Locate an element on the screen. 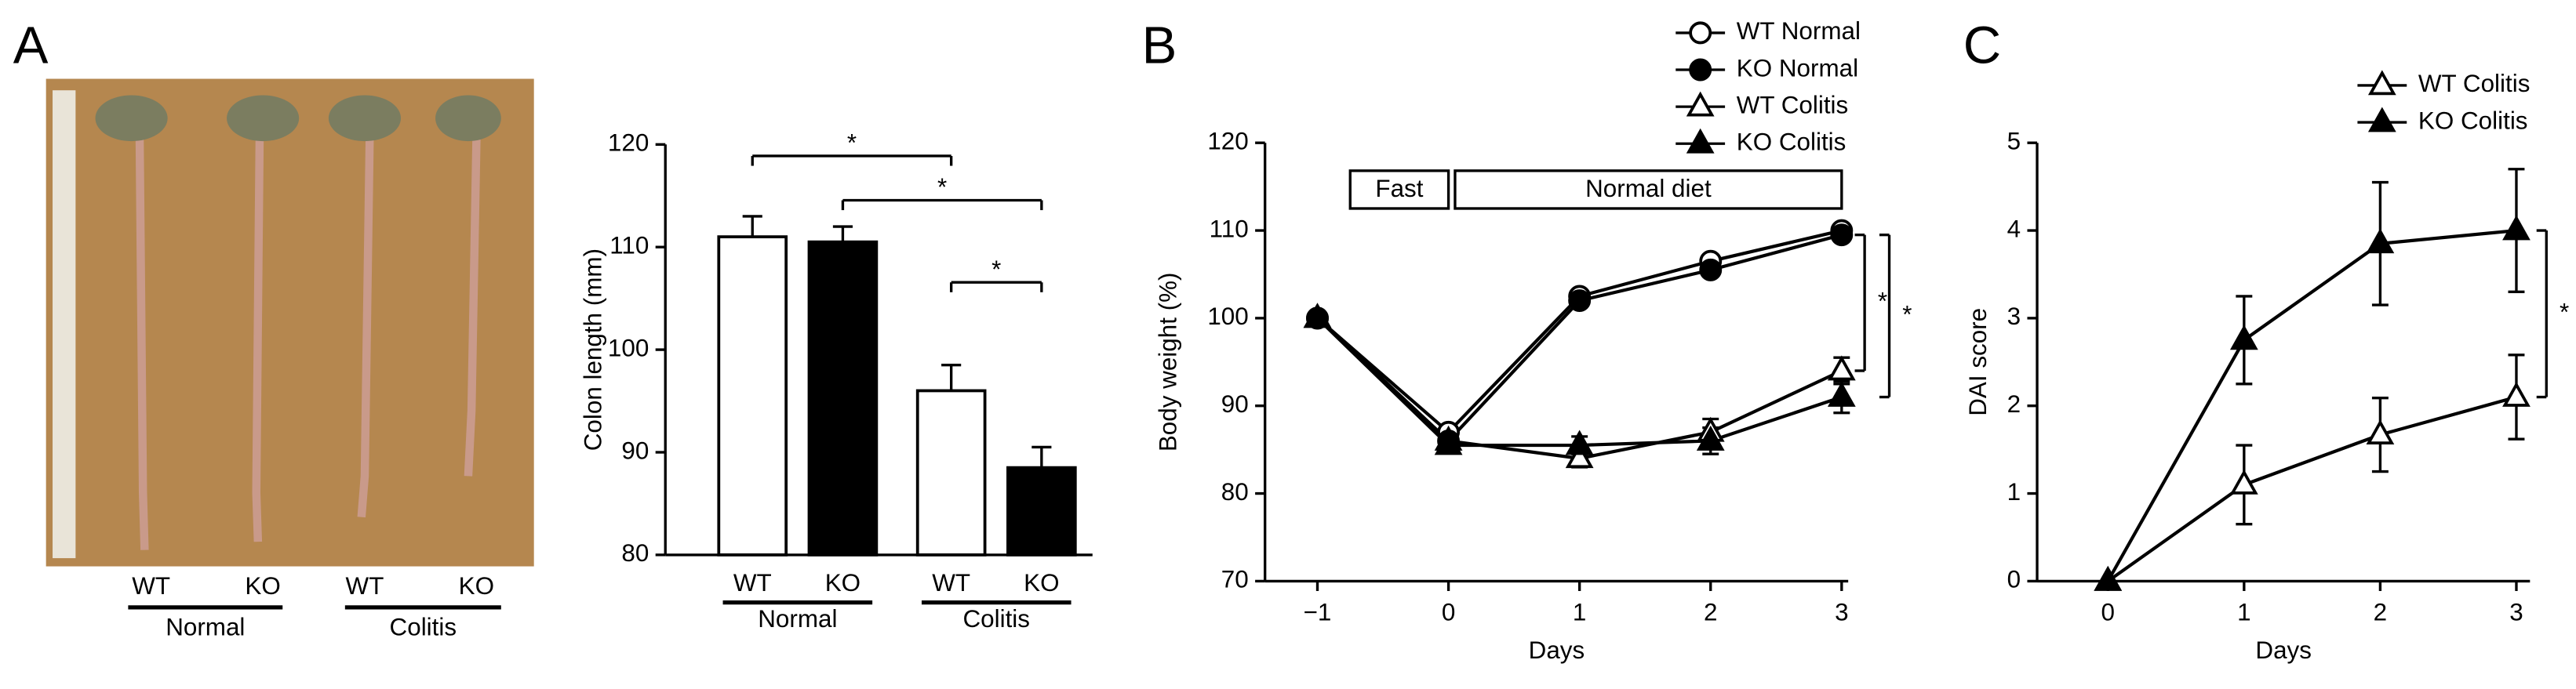 This screenshot has width=2576, height=689. legend-label: KO Normal is located at coordinates (1797, 68).